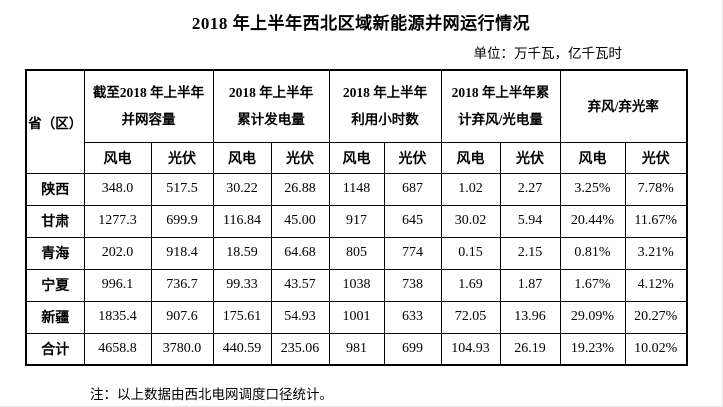 The height and width of the screenshot is (407, 723). I want to click on table-cell: 774, so click(412, 253).